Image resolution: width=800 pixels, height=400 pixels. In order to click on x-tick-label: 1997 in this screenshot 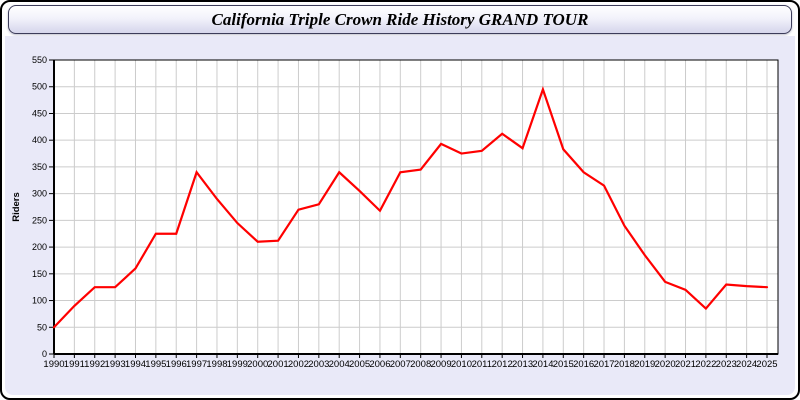, I will do `click(196, 364)`.